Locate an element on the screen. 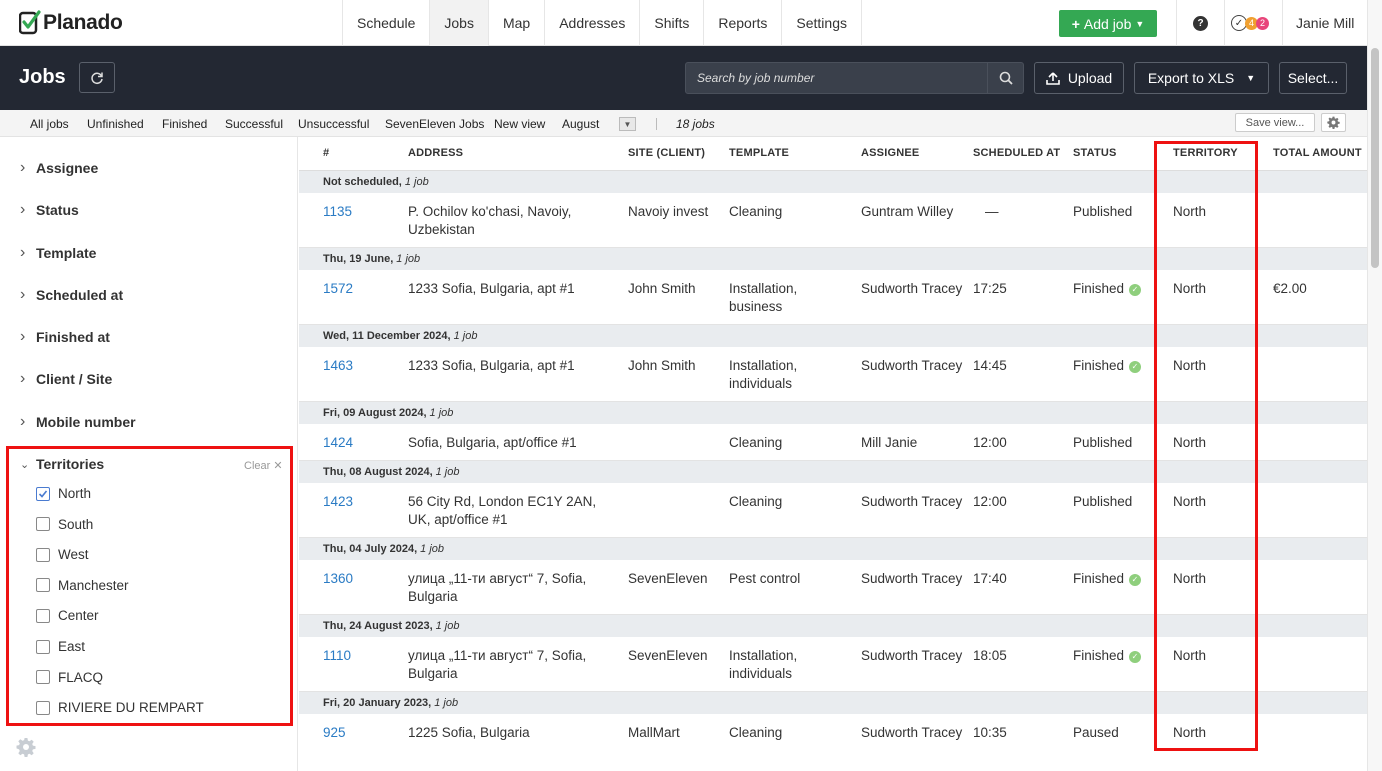 The image size is (1382, 771). nav-tab-settings: Settings is located at coordinates (821, 23).